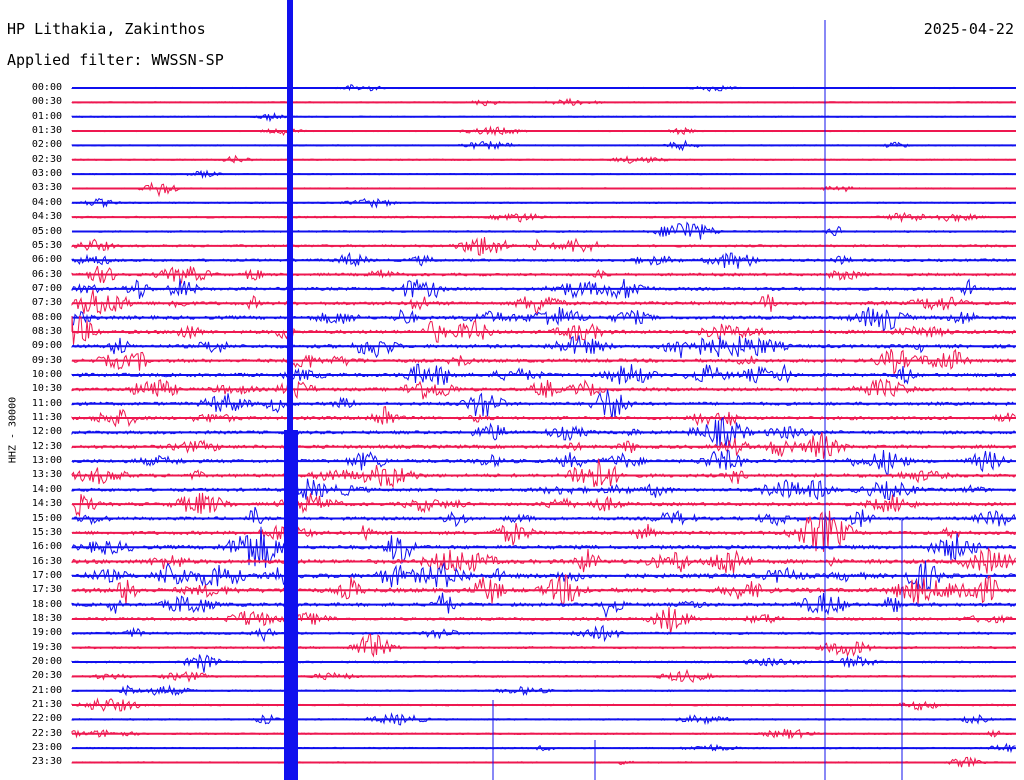 This screenshot has height=780, width=1024. I want to click on time-label: 22:30, so click(46, 733).